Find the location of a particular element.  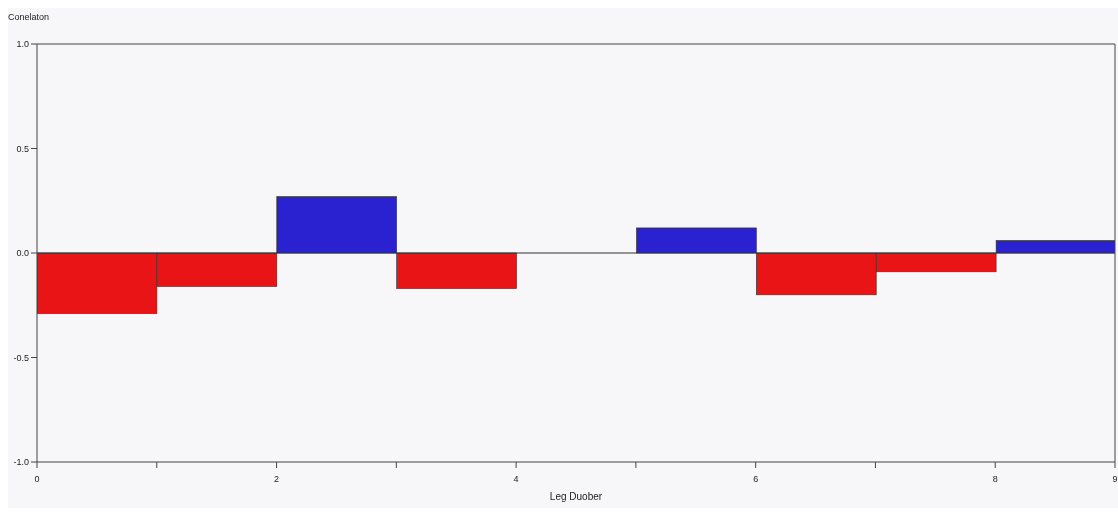

y-tick-label: -0.5 is located at coordinates (21, 357).